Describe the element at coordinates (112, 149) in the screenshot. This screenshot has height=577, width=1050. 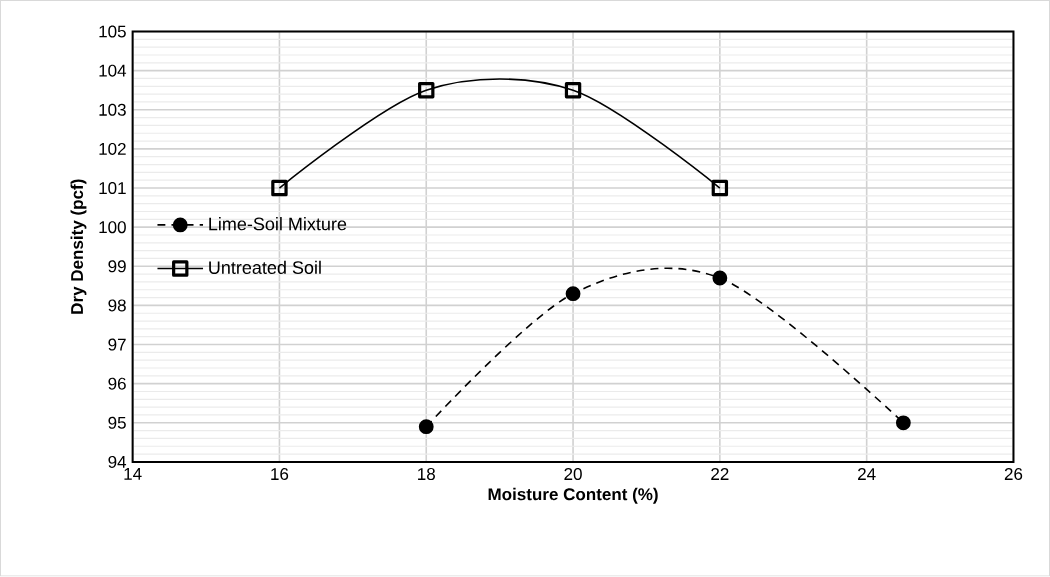
I see `y-tick-label: 102` at that location.